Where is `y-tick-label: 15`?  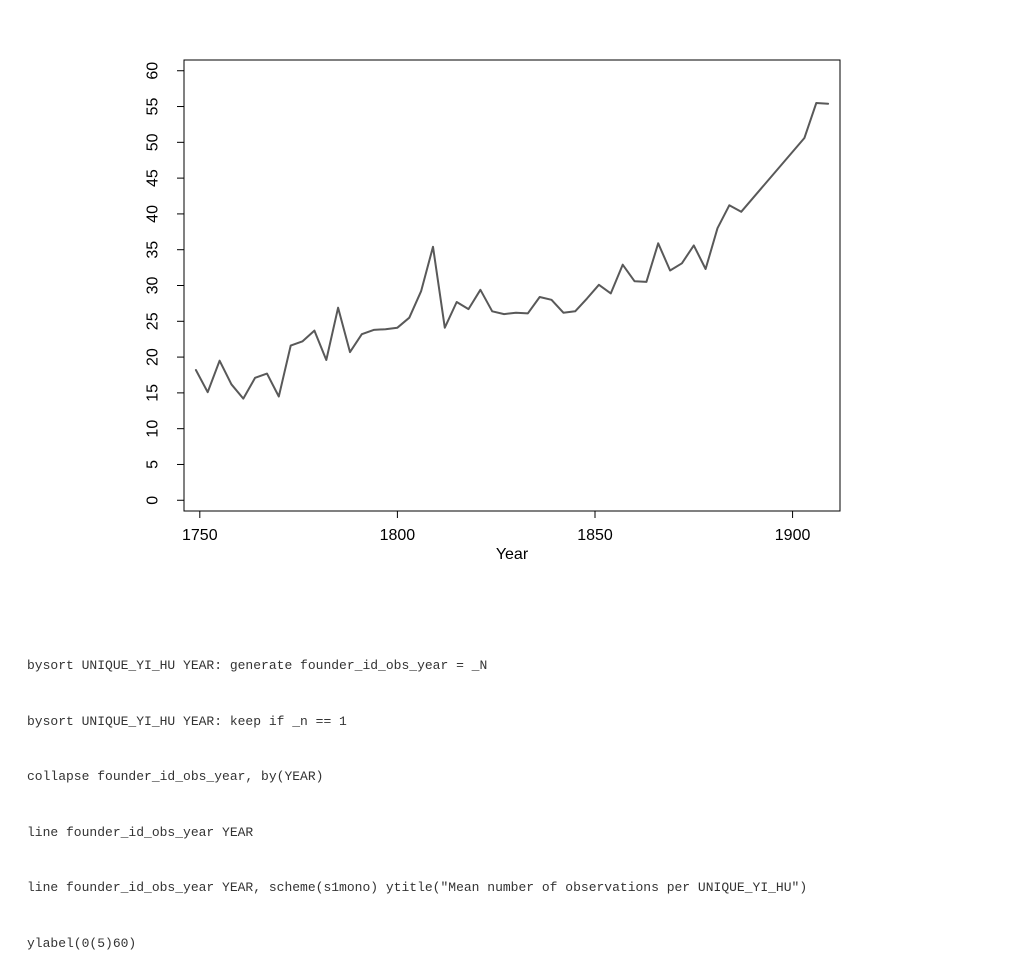
y-tick-label: 15 is located at coordinates (153, 393).